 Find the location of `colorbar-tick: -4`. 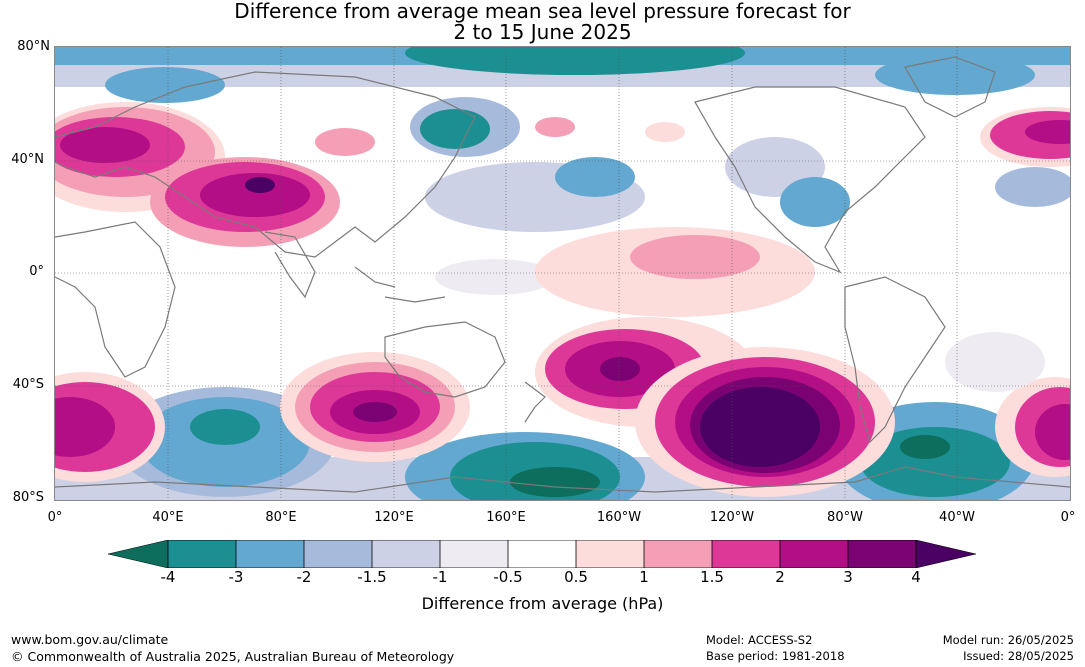

colorbar-tick: -4 is located at coordinates (168, 577).